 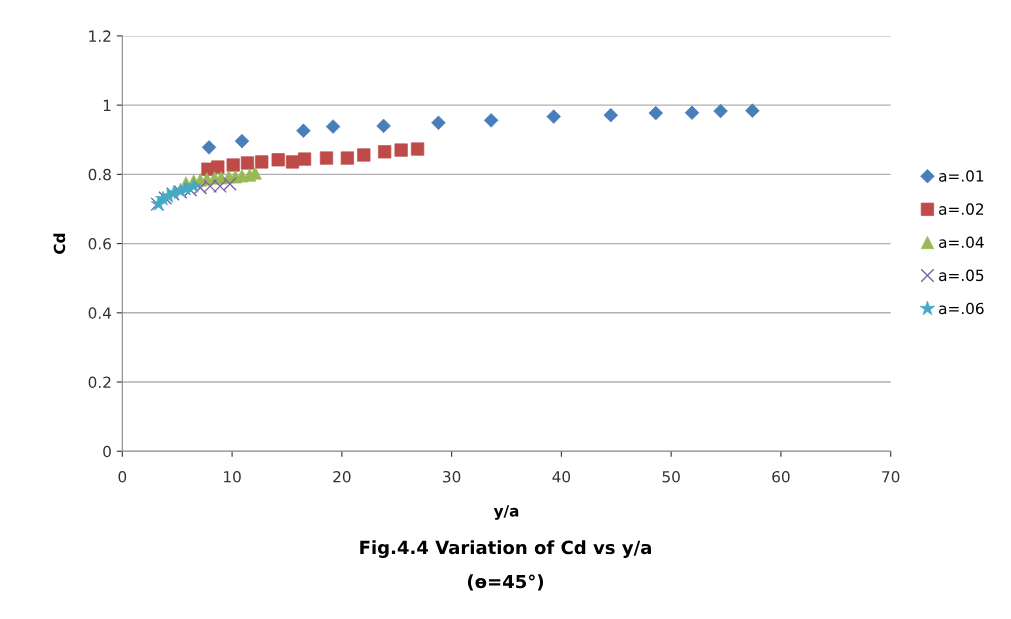 I want to click on legend-label: a=.05, so click(x=961, y=275).